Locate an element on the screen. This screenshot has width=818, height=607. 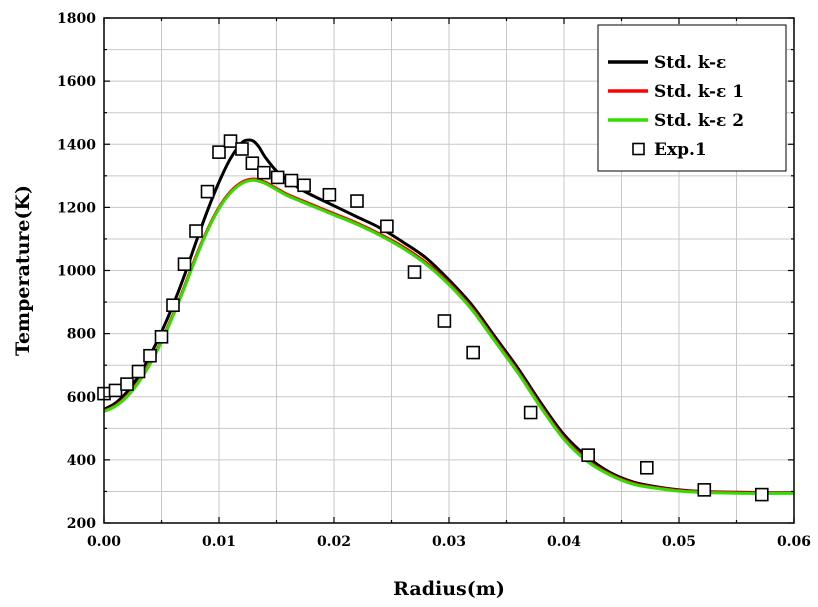
y-tick-label: 600 is located at coordinates (81, 398).